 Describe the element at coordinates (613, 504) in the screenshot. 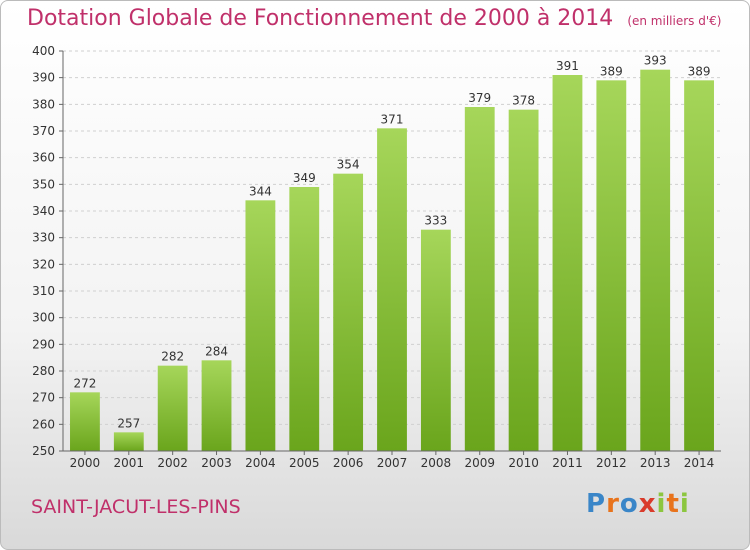

I see `logo-letter: r` at that location.